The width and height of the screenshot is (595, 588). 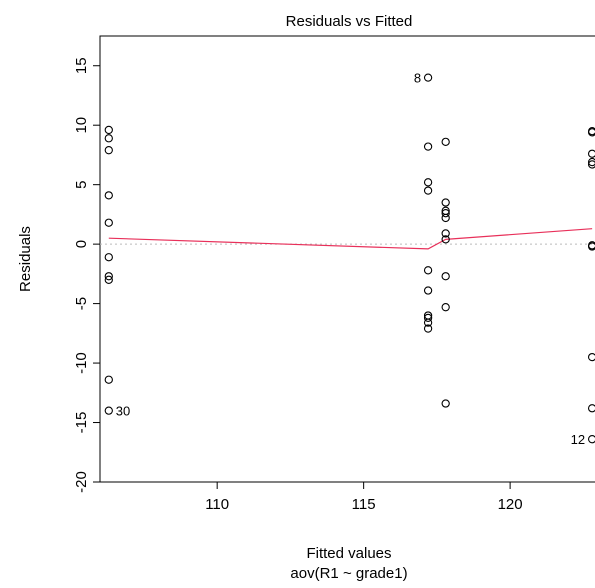 What do you see at coordinates (81, 184) in the screenshot?
I see `y-tick-label: 5` at bounding box center [81, 184].